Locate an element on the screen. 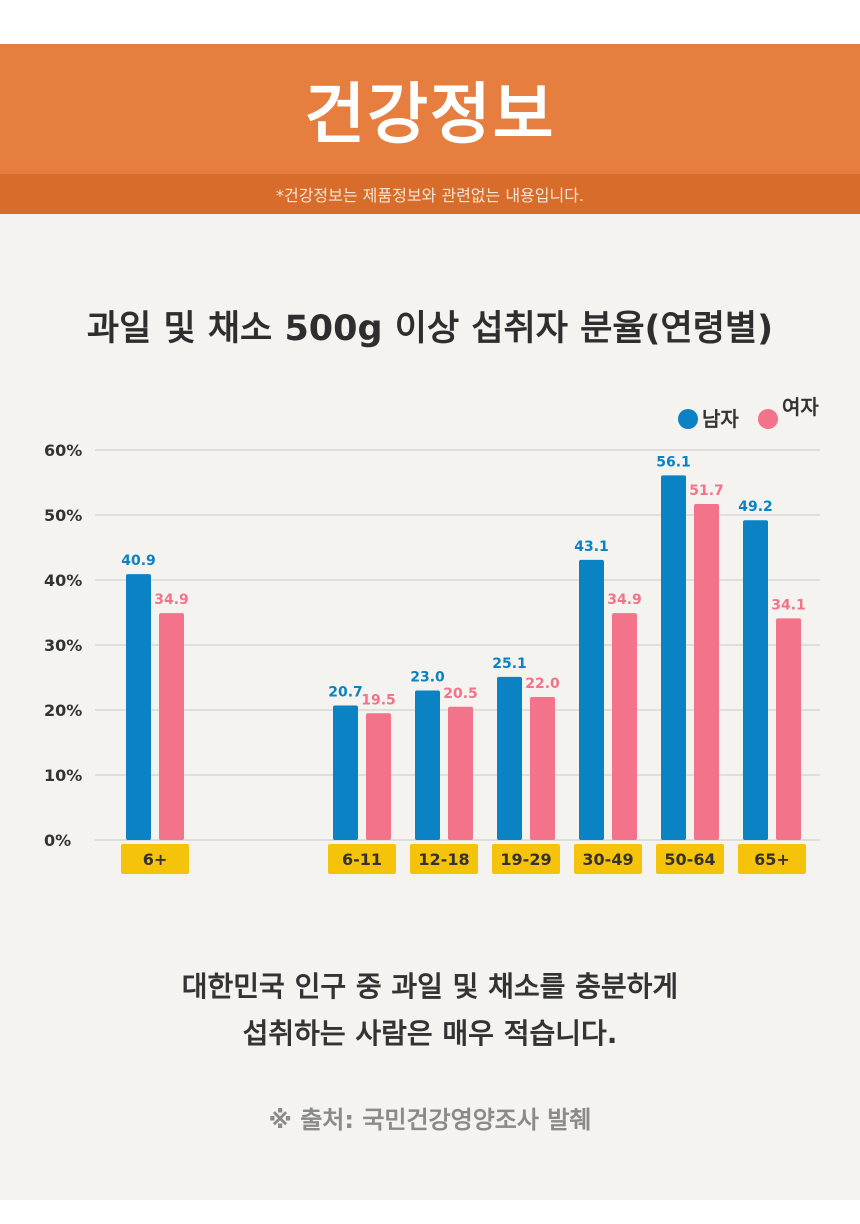 The width and height of the screenshot is (860, 1224). summary-line-2: 섭취하는 사람은 매우 적습니다. is located at coordinates (430, 1033).